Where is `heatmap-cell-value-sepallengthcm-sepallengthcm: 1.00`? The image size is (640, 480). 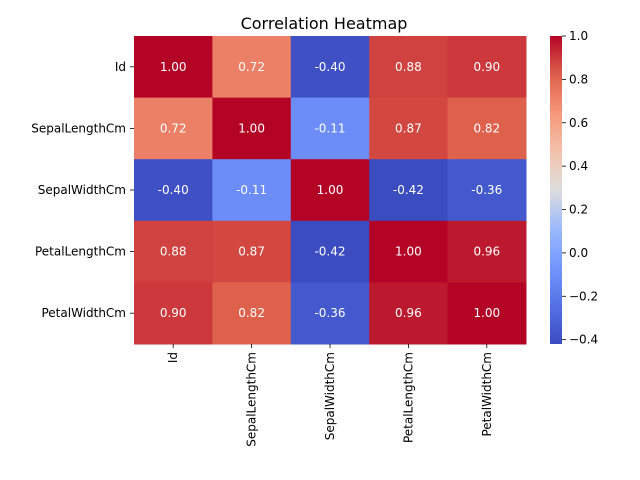
heatmap-cell-value-sepallengthcm-sepallengthcm: 1.00 is located at coordinates (251, 128).